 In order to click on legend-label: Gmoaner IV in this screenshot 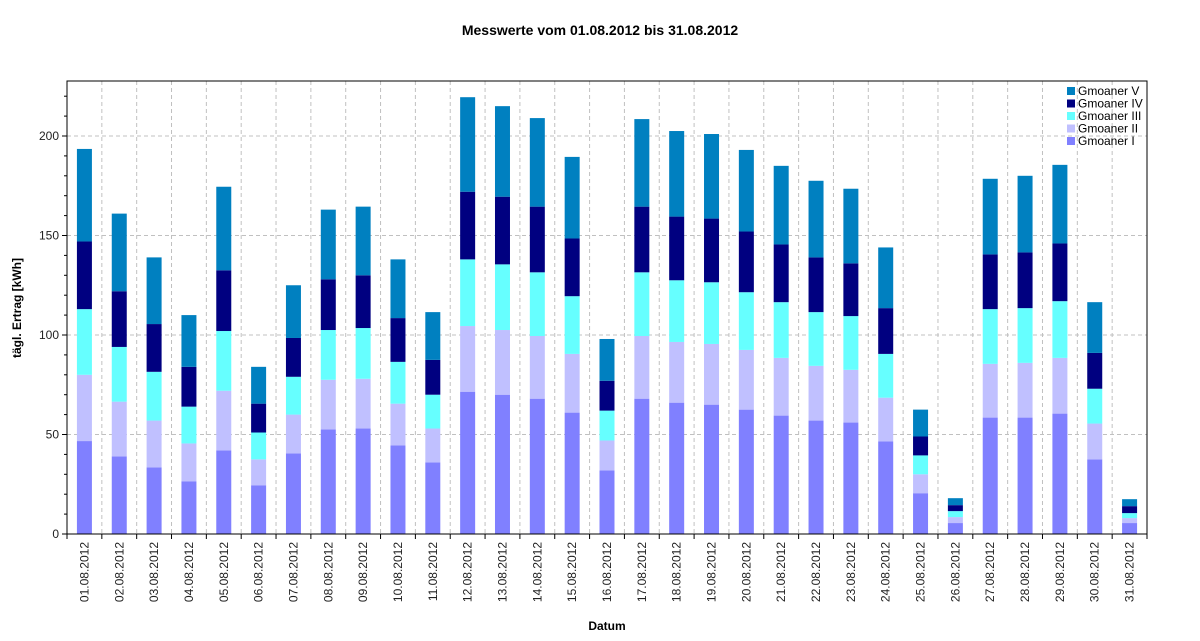, I will do `click(1110, 104)`.